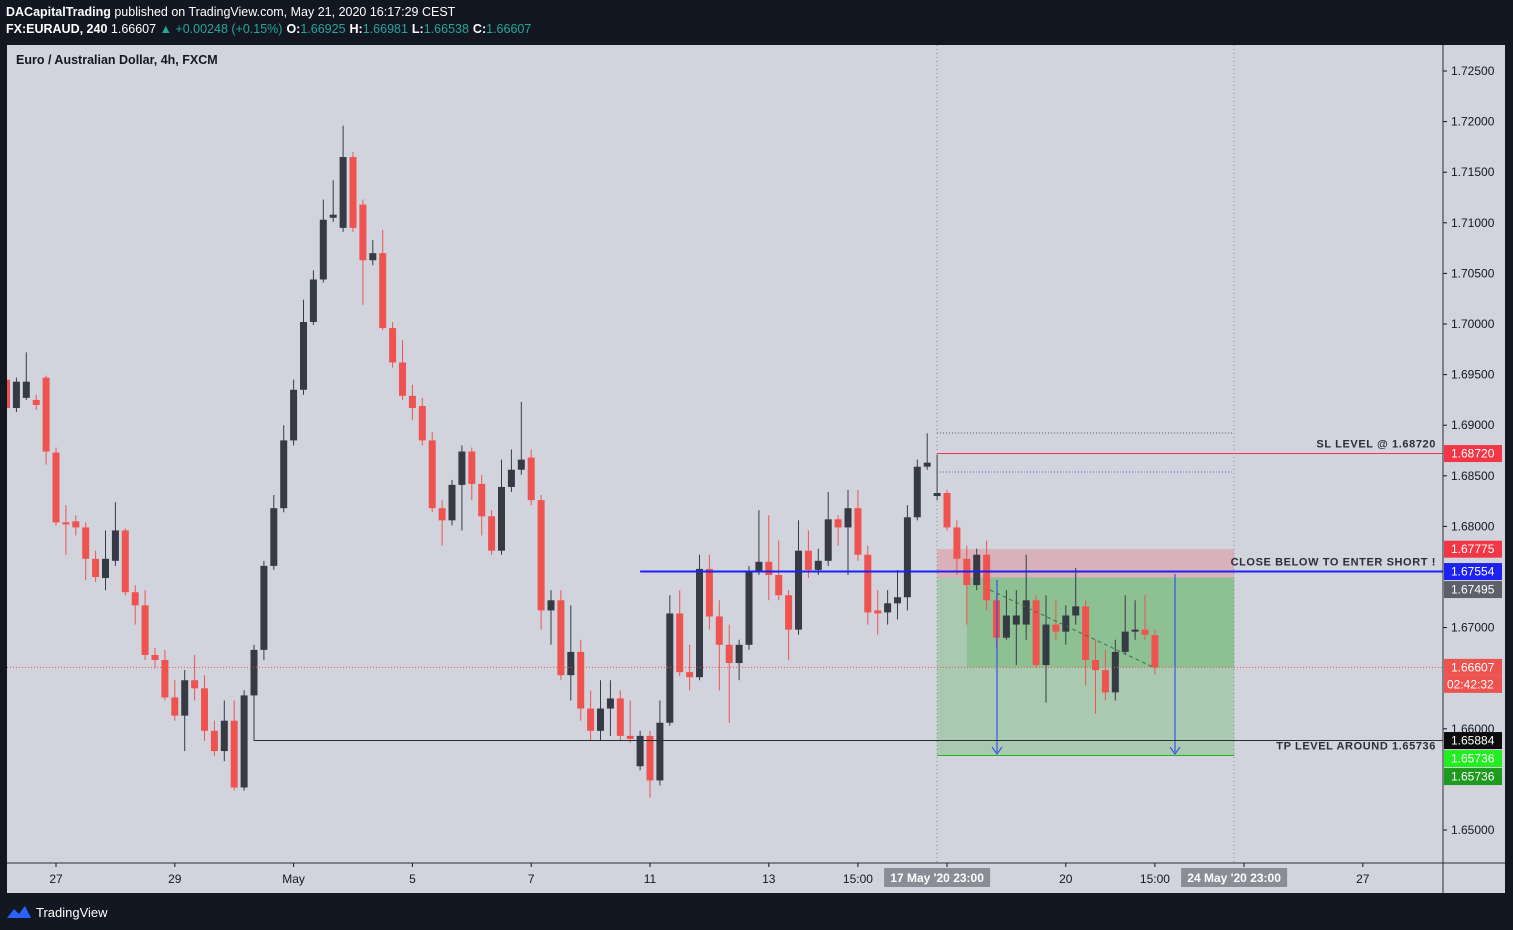 Image resolution: width=1513 pixels, height=930 pixels. What do you see at coordinates (57, 29) in the screenshot?
I see `symbol: FX:EURAUD, 240` at bounding box center [57, 29].